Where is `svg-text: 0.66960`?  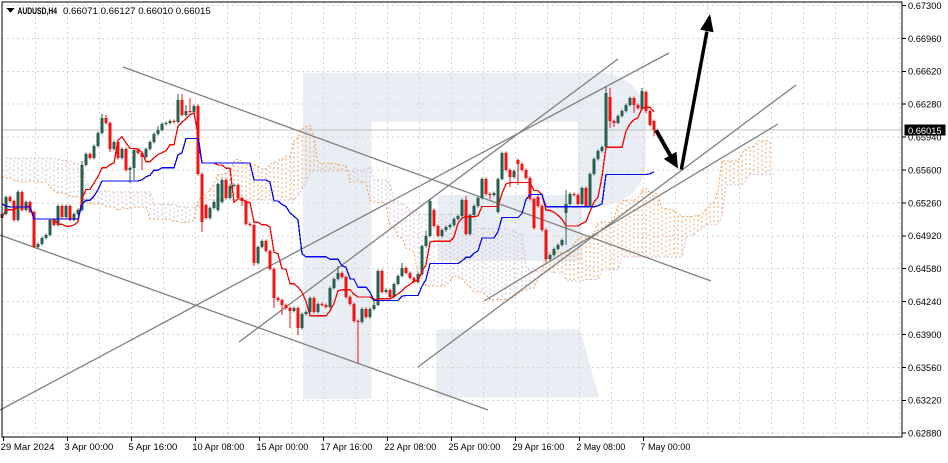
svg-text: 0.66960 is located at coordinates (925, 39).